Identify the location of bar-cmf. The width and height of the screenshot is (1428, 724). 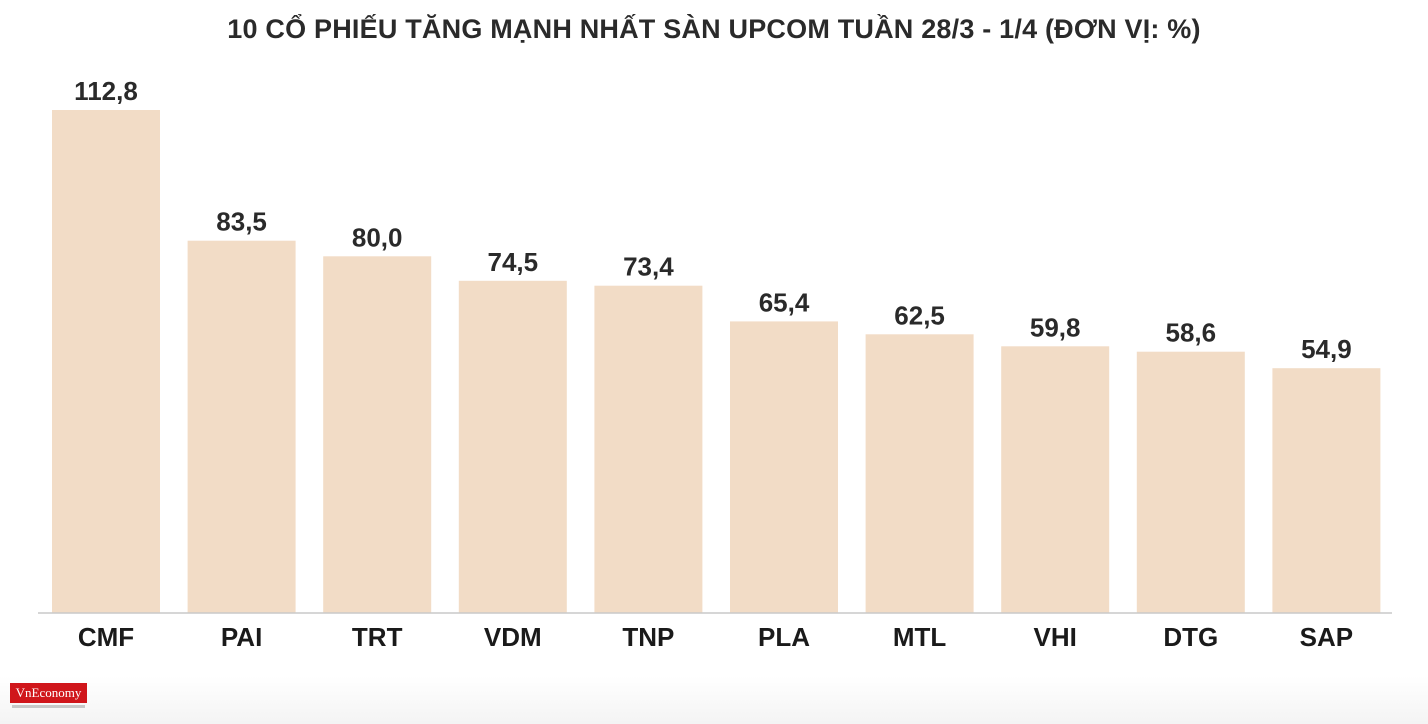
(106, 361).